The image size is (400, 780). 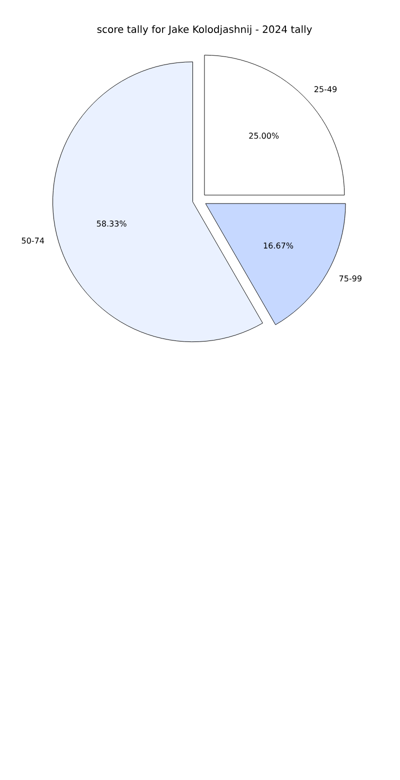 What do you see at coordinates (325, 89) in the screenshot?
I see `slice-label: 25-49` at bounding box center [325, 89].